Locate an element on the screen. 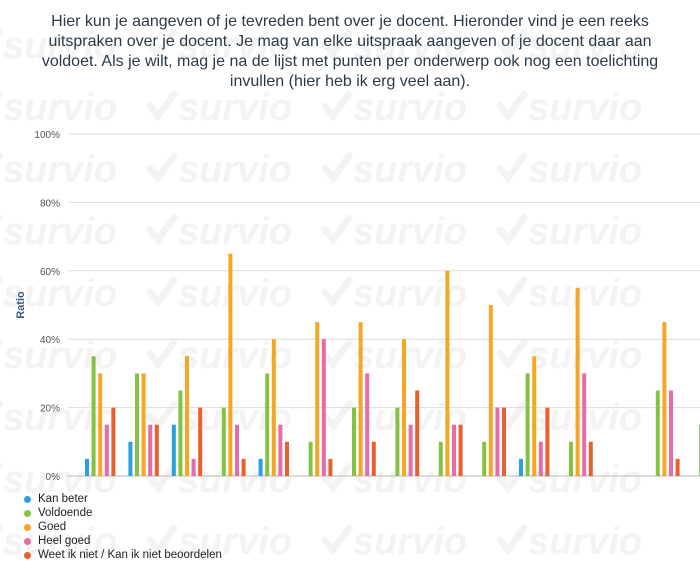 This screenshot has width=700, height=581. legend-item: Goed is located at coordinates (123, 527).